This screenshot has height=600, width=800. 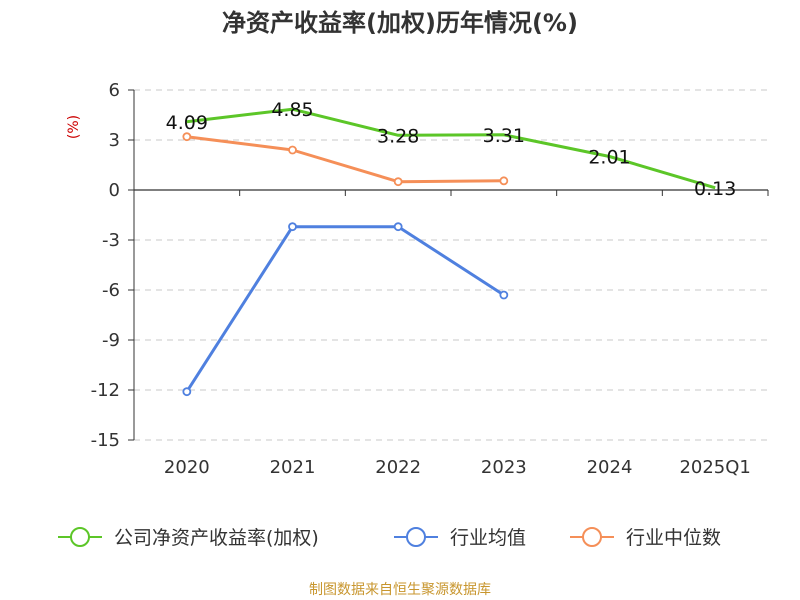 I want to click on y-tick-label: -15, so click(x=105, y=440).